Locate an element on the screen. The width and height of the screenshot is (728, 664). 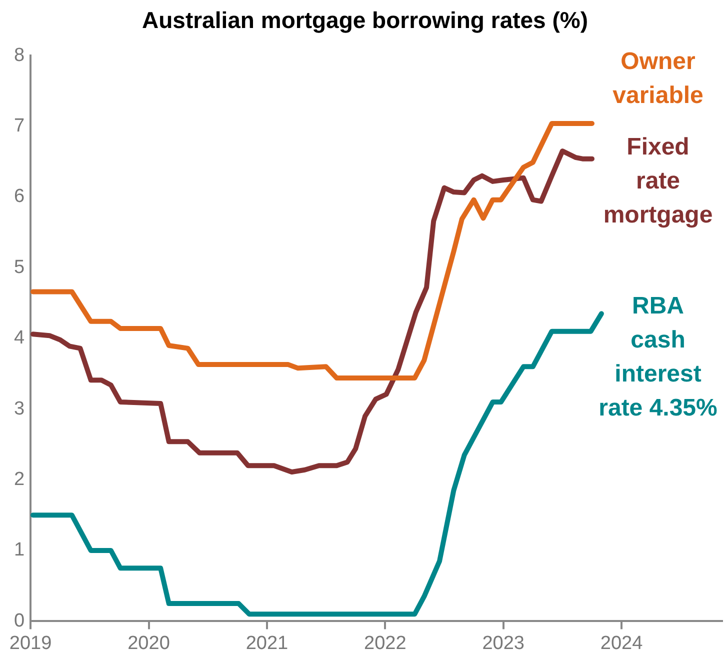
y-tick-label: 4 is located at coordinates (19, 338).